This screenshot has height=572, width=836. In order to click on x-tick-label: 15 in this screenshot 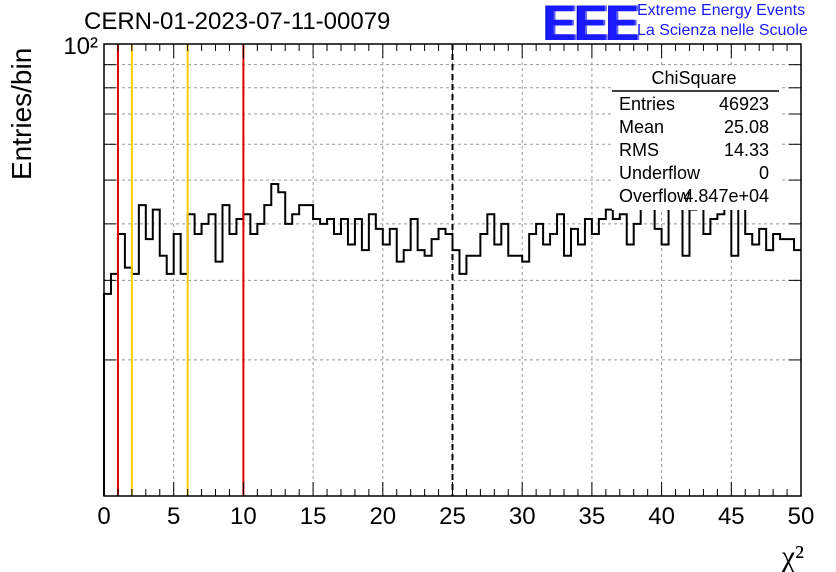, I will do `click(313, 516)`.